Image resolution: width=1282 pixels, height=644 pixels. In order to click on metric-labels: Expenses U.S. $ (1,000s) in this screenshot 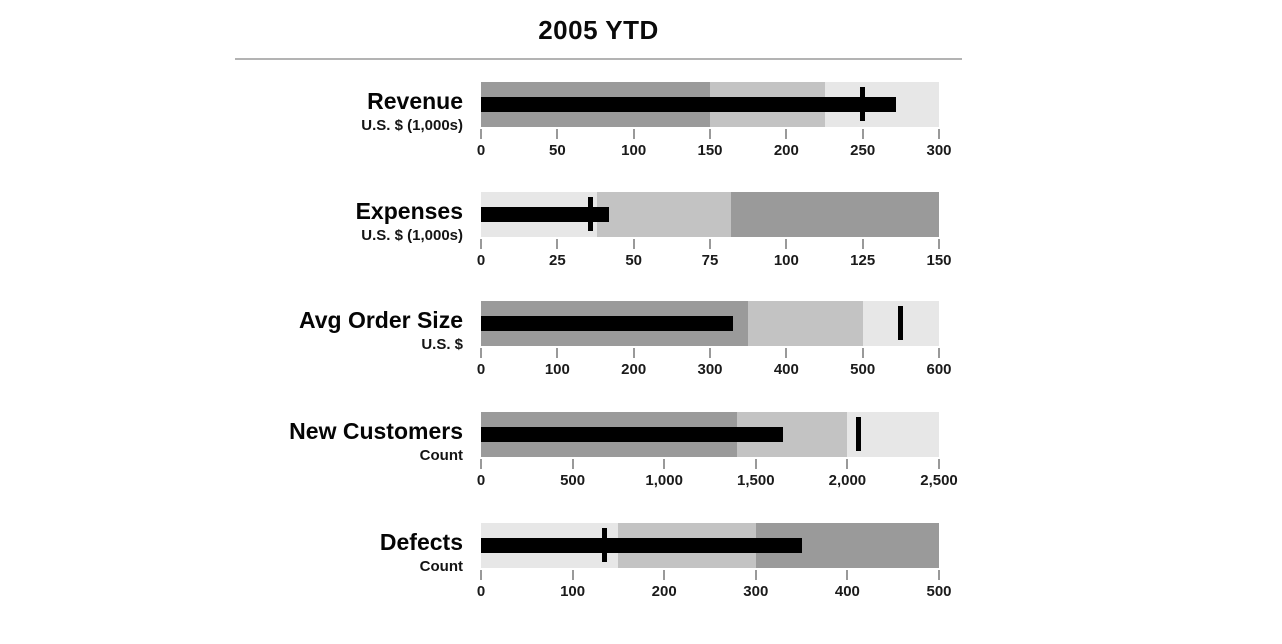, I will do `click(273, 221)`.